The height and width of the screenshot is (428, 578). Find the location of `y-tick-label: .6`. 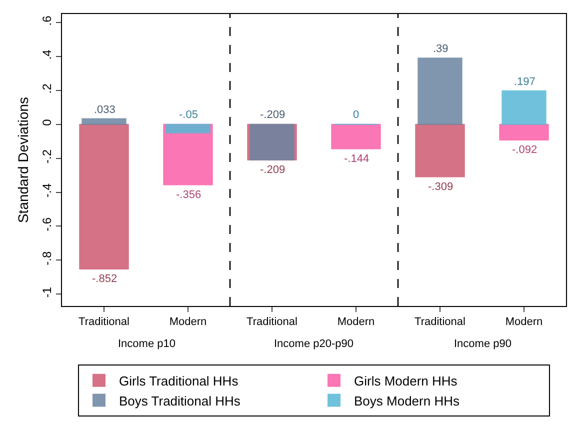

y-tick-label: .6 is located at coordinates (47, 20).